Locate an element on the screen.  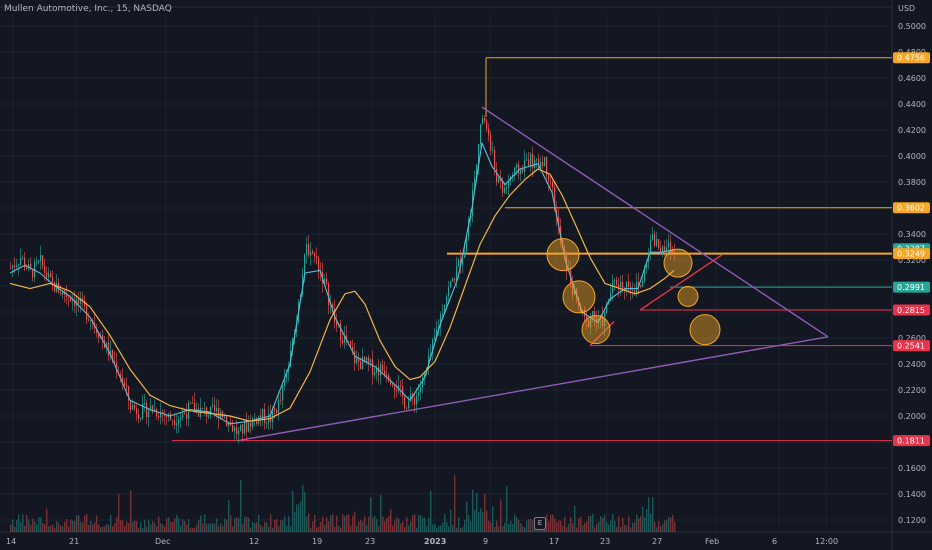
time-tick-label: 9 is located at coordinates (485, 541).